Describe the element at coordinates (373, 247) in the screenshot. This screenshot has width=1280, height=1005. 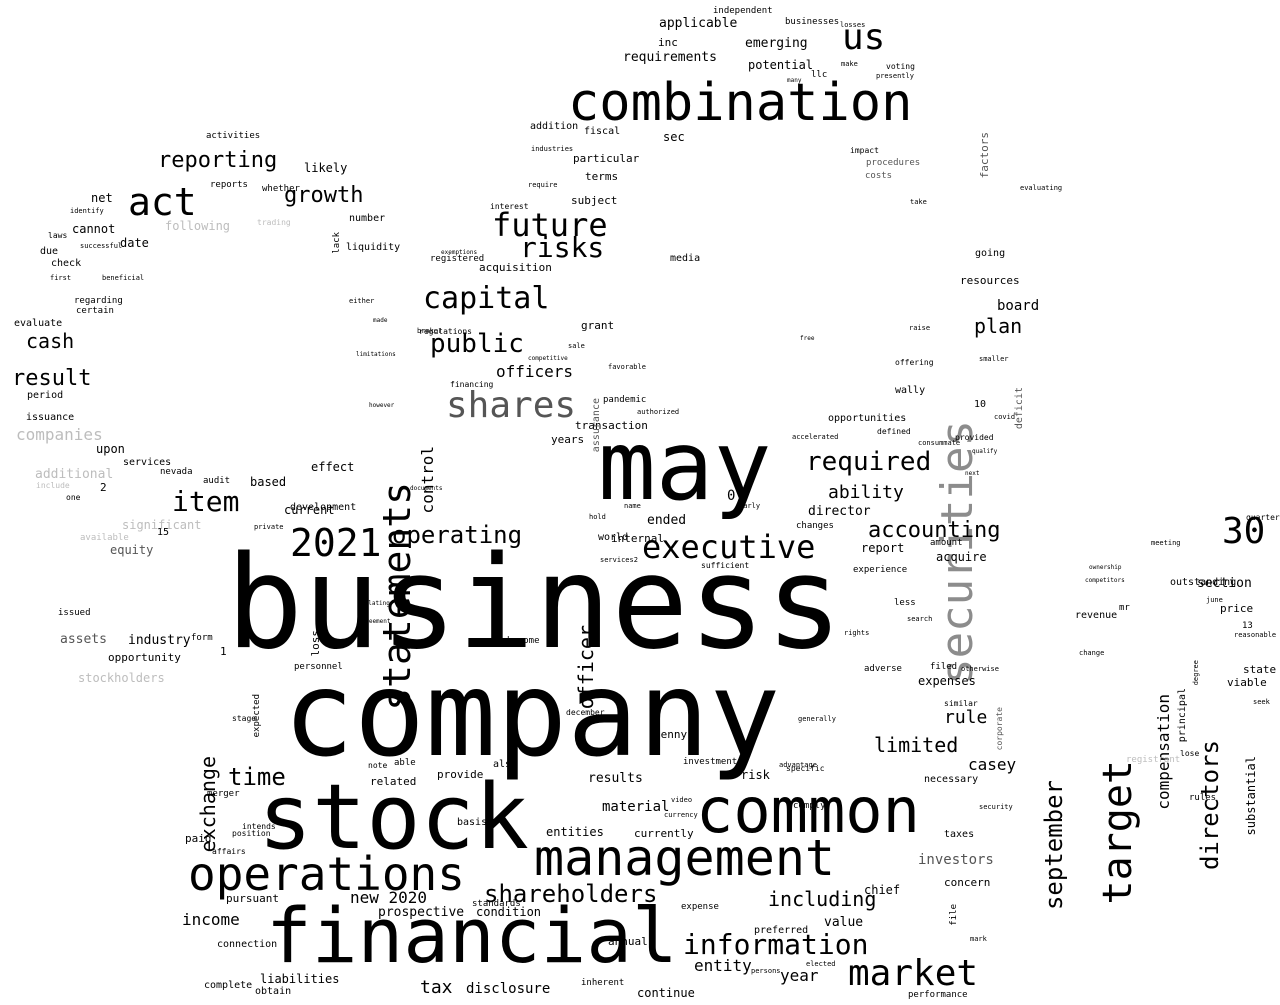
I see `word: liquidity` at that location.